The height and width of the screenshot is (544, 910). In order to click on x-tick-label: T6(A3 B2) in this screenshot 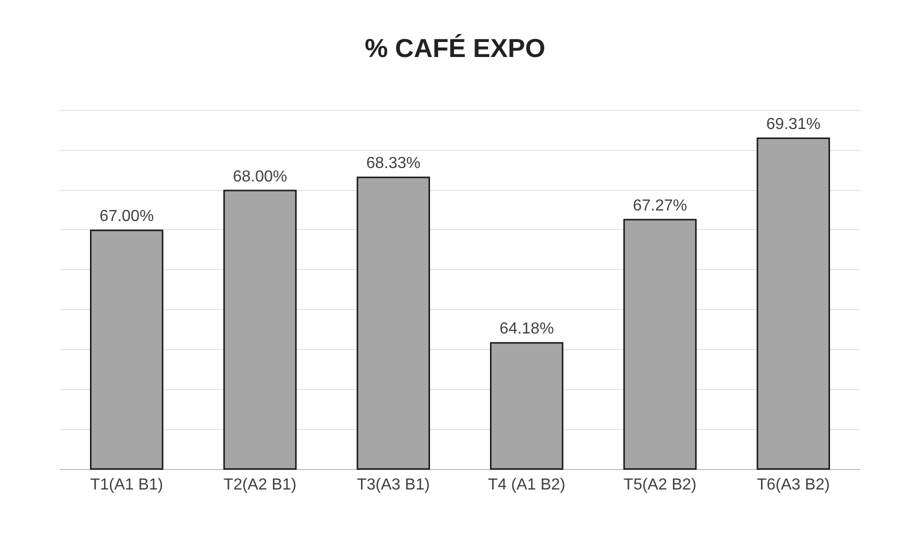, I will do `click(793, 485)`.